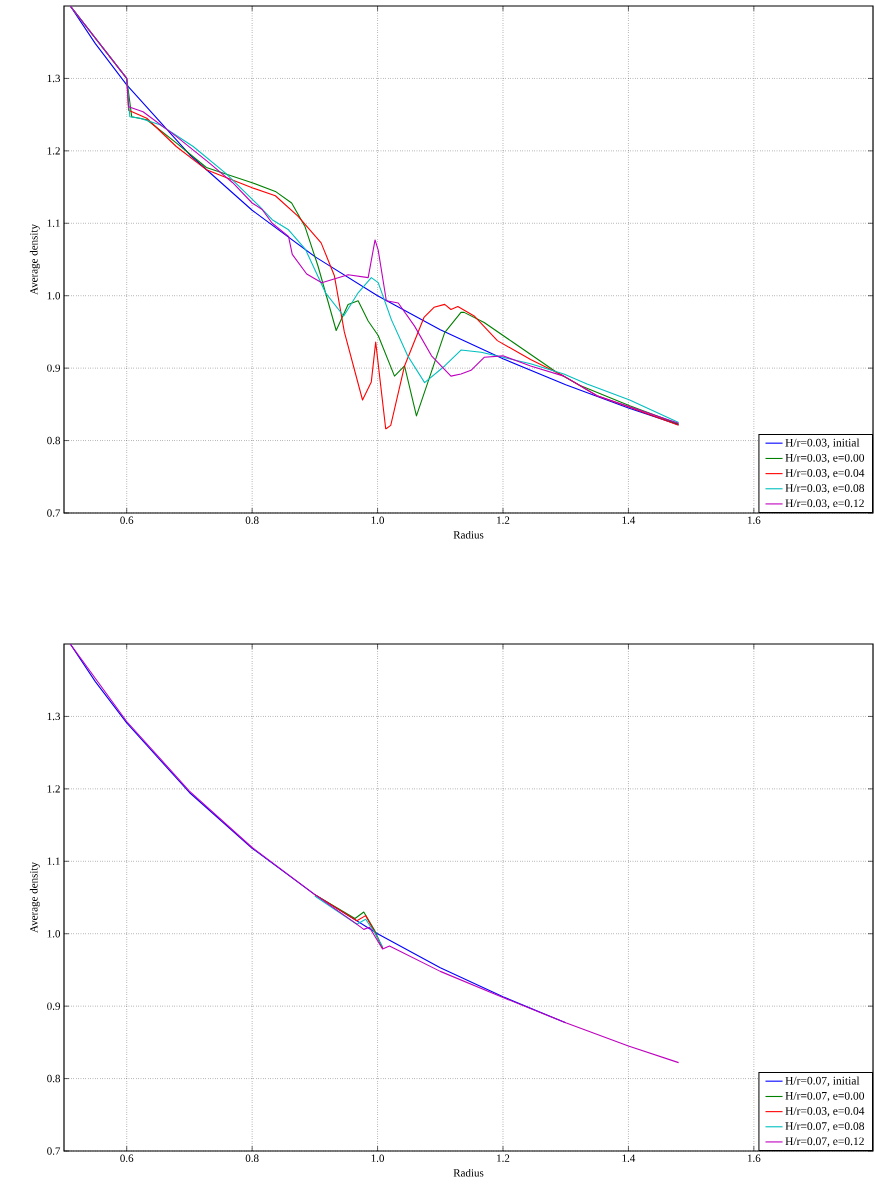 This screenshot has height=1198, width=875. Describe the element at coordinates (824, 1142) in the screenshot. I see `legend-label: H/r=0.07, e=0.12` at that location.